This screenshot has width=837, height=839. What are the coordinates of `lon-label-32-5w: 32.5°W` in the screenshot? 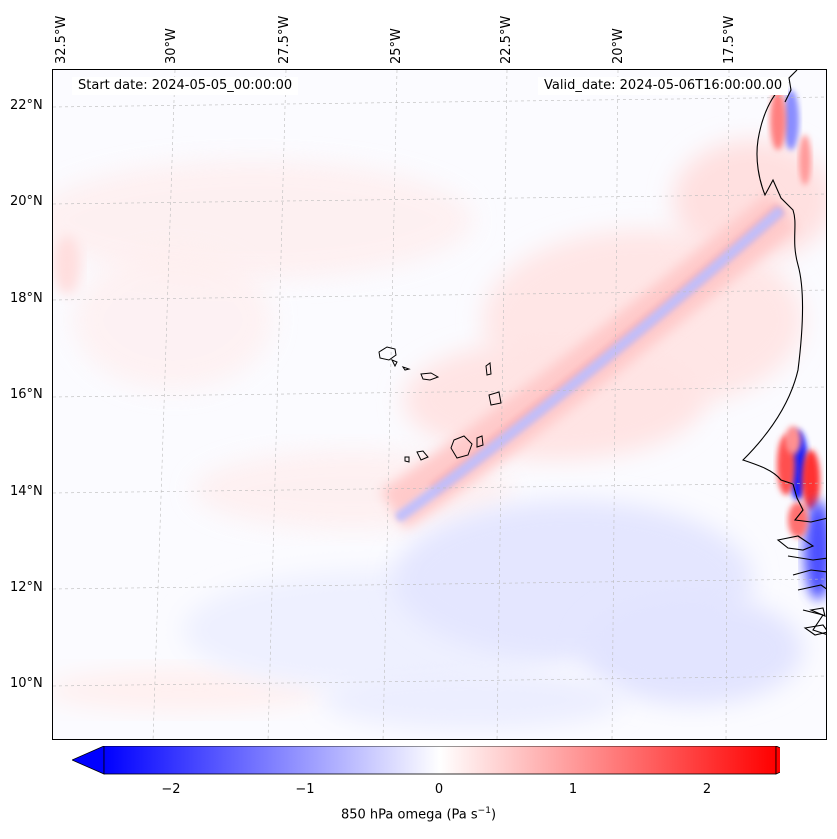 It's located at (61, 39).